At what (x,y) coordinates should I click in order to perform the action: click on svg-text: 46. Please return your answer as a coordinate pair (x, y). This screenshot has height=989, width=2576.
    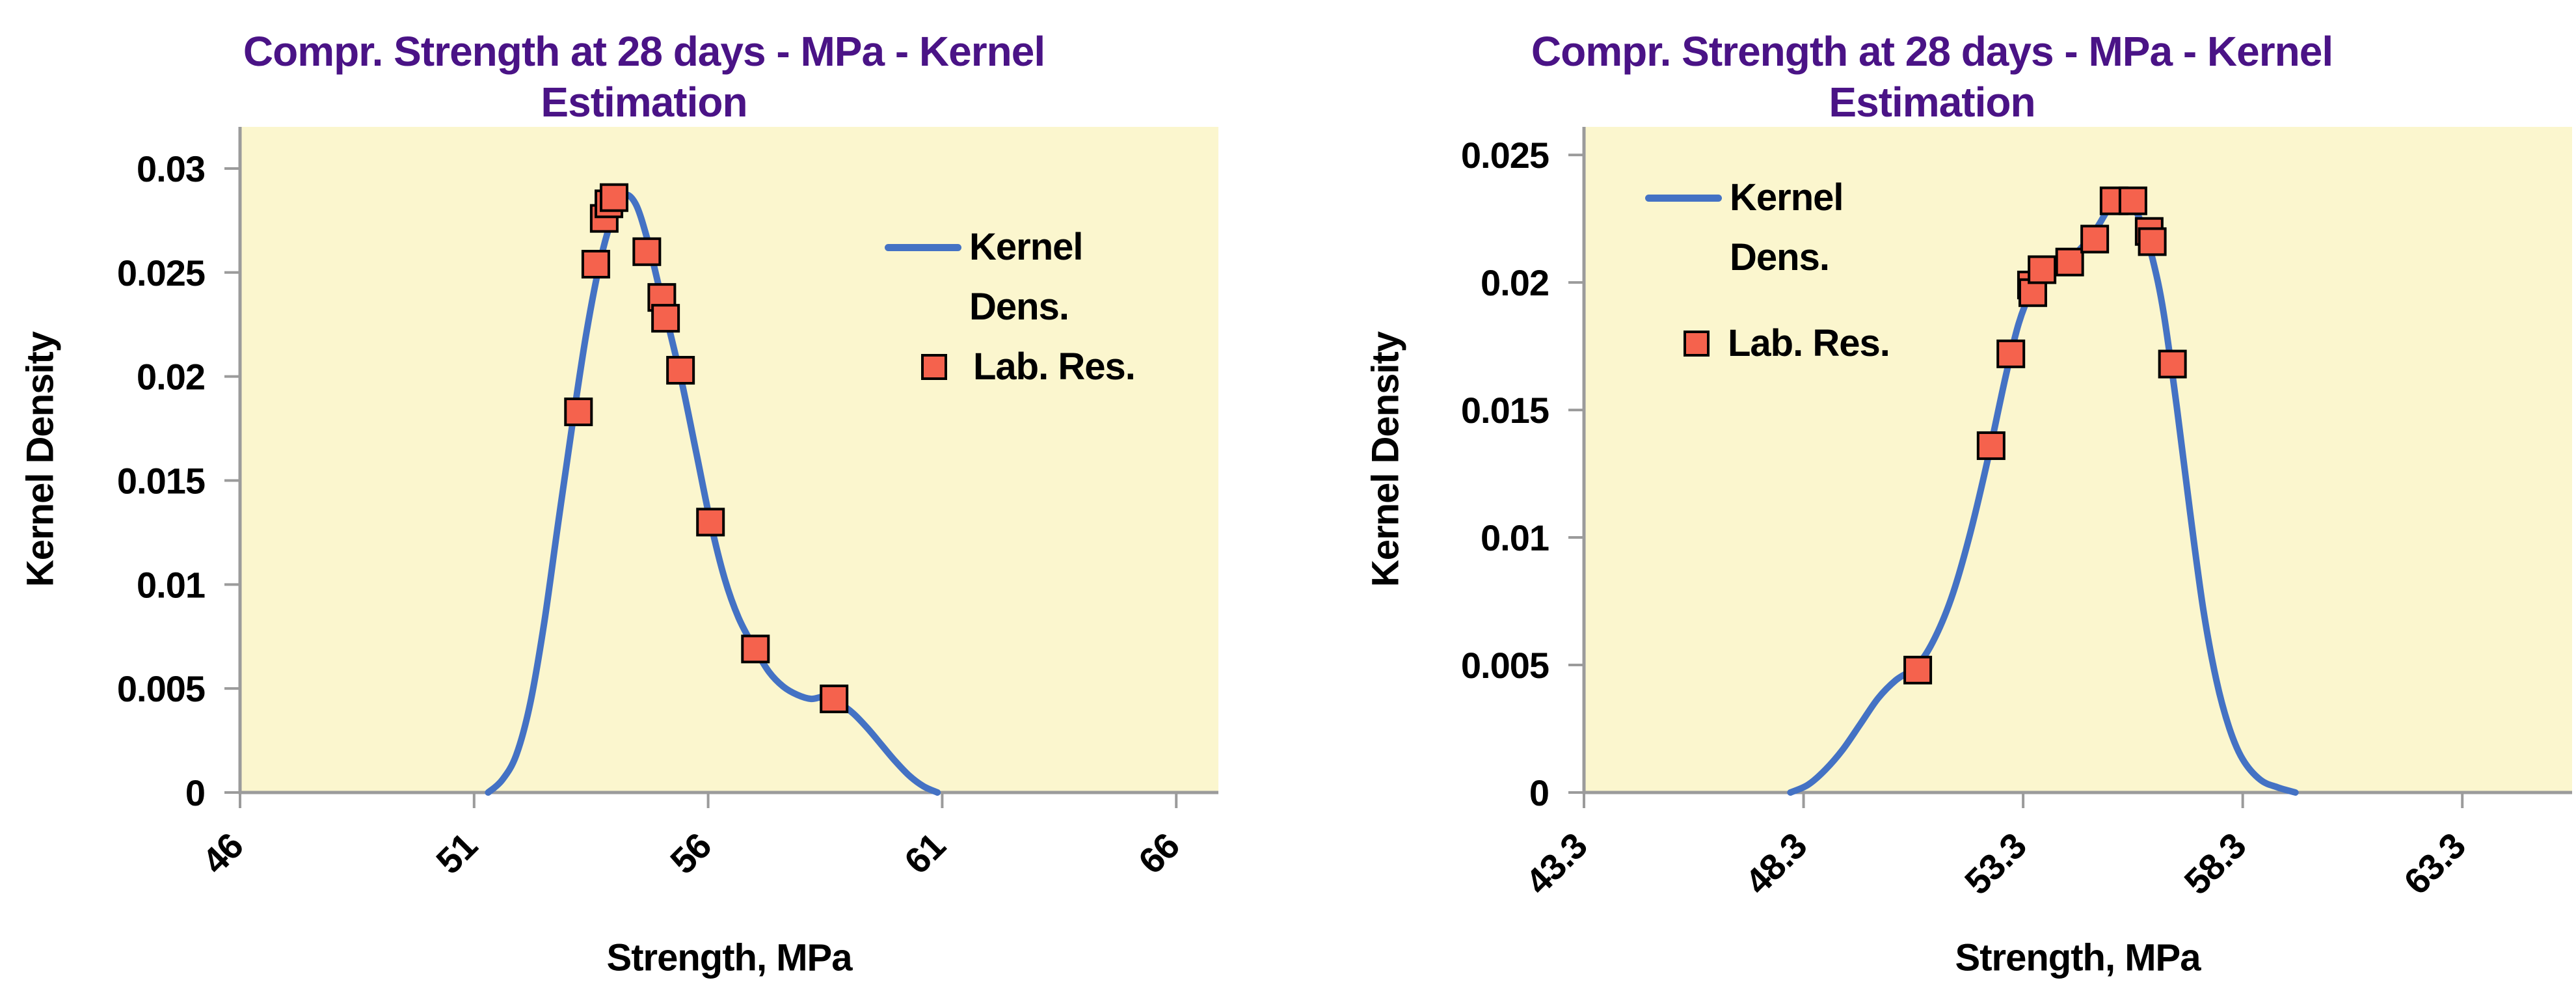
    Looking at the image, I should click on (222, 853).